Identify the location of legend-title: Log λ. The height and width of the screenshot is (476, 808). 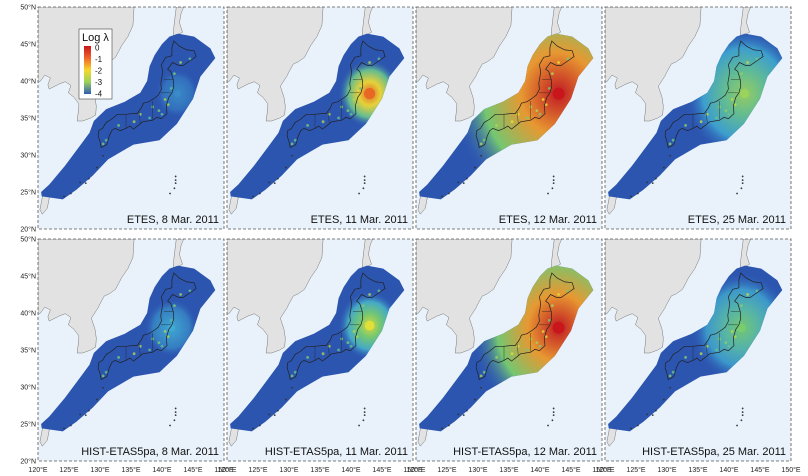
(95, 38).